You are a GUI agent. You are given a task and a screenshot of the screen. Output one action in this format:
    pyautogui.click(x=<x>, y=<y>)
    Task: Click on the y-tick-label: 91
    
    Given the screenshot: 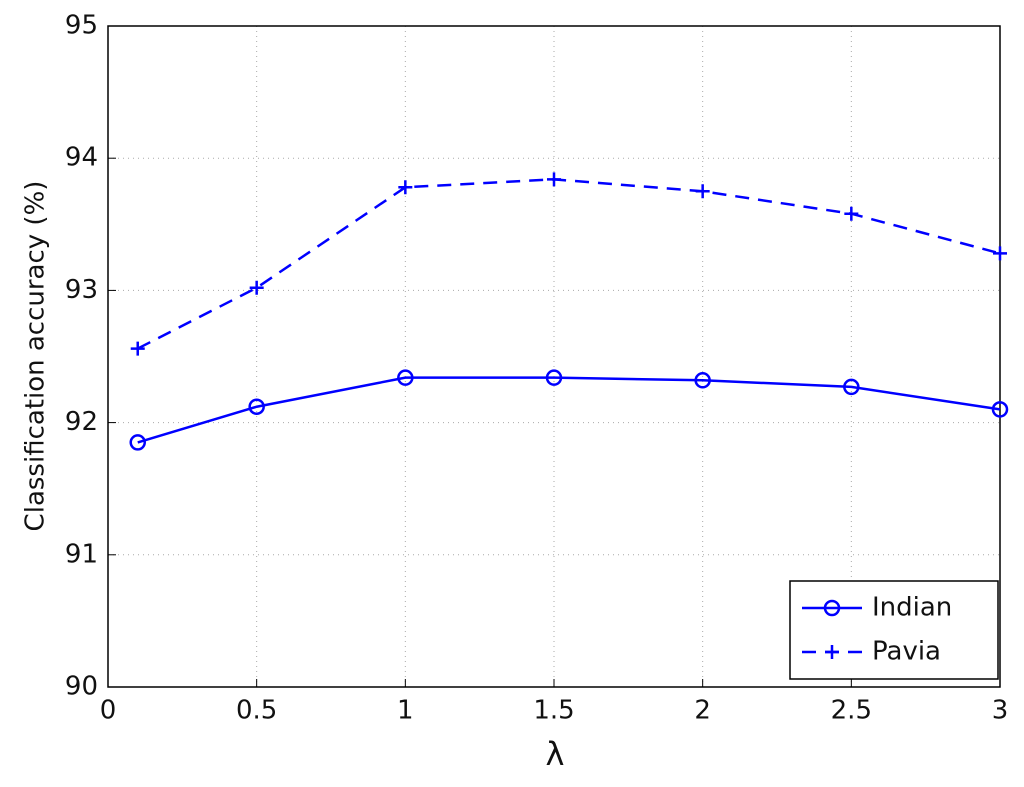 What is the action you would take?
    pyautogui.click(x=81, y=554)
    